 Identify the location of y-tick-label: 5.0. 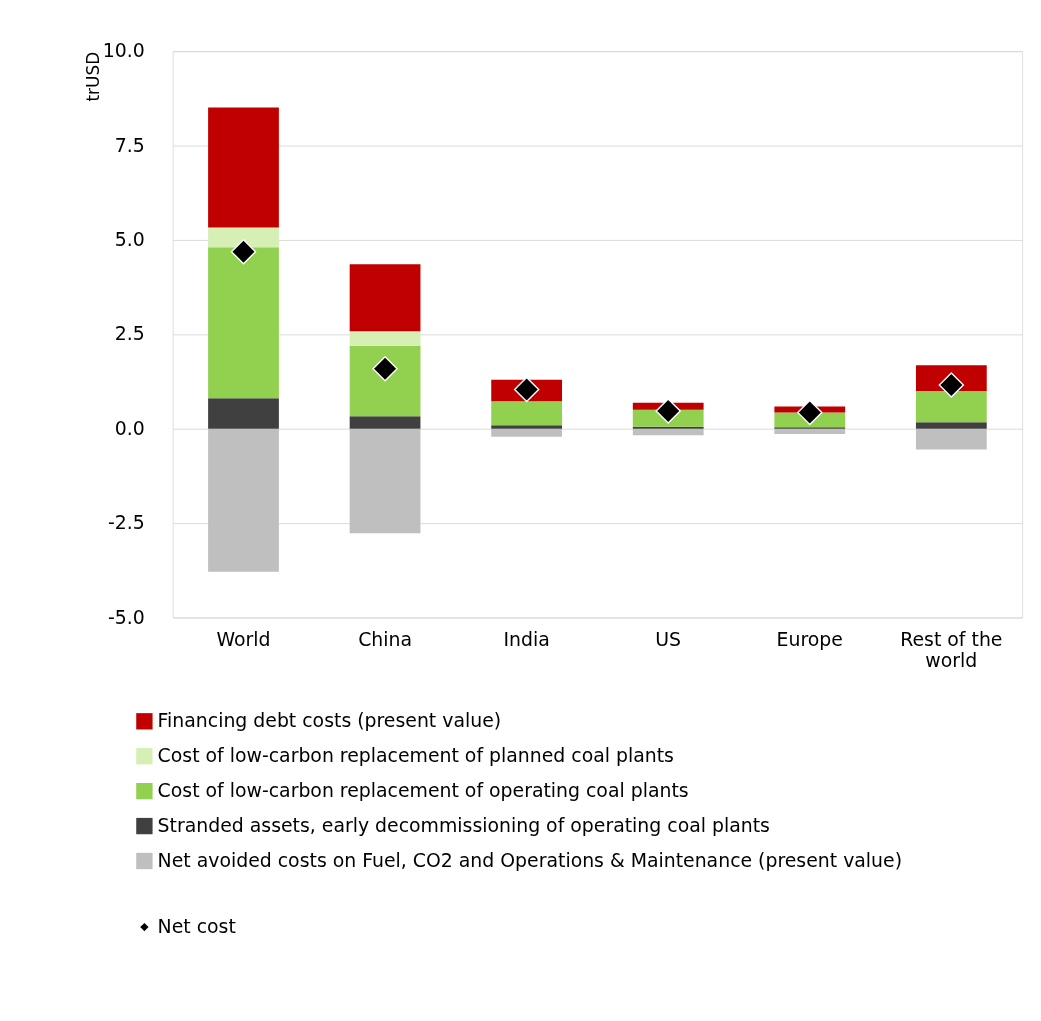
(129, 239).